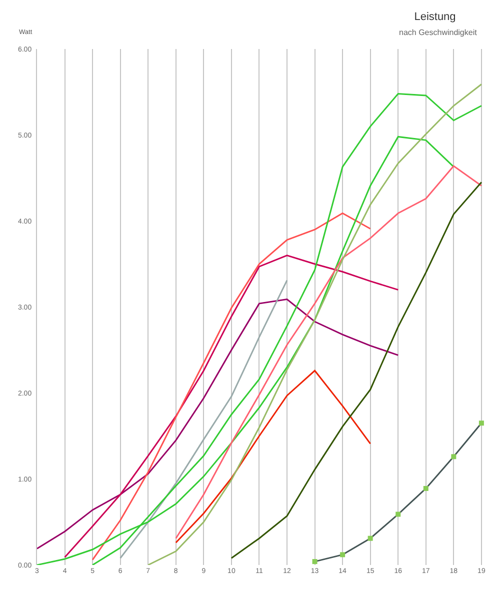  I want to click on chart-title: Leistung, so click(435, 16).